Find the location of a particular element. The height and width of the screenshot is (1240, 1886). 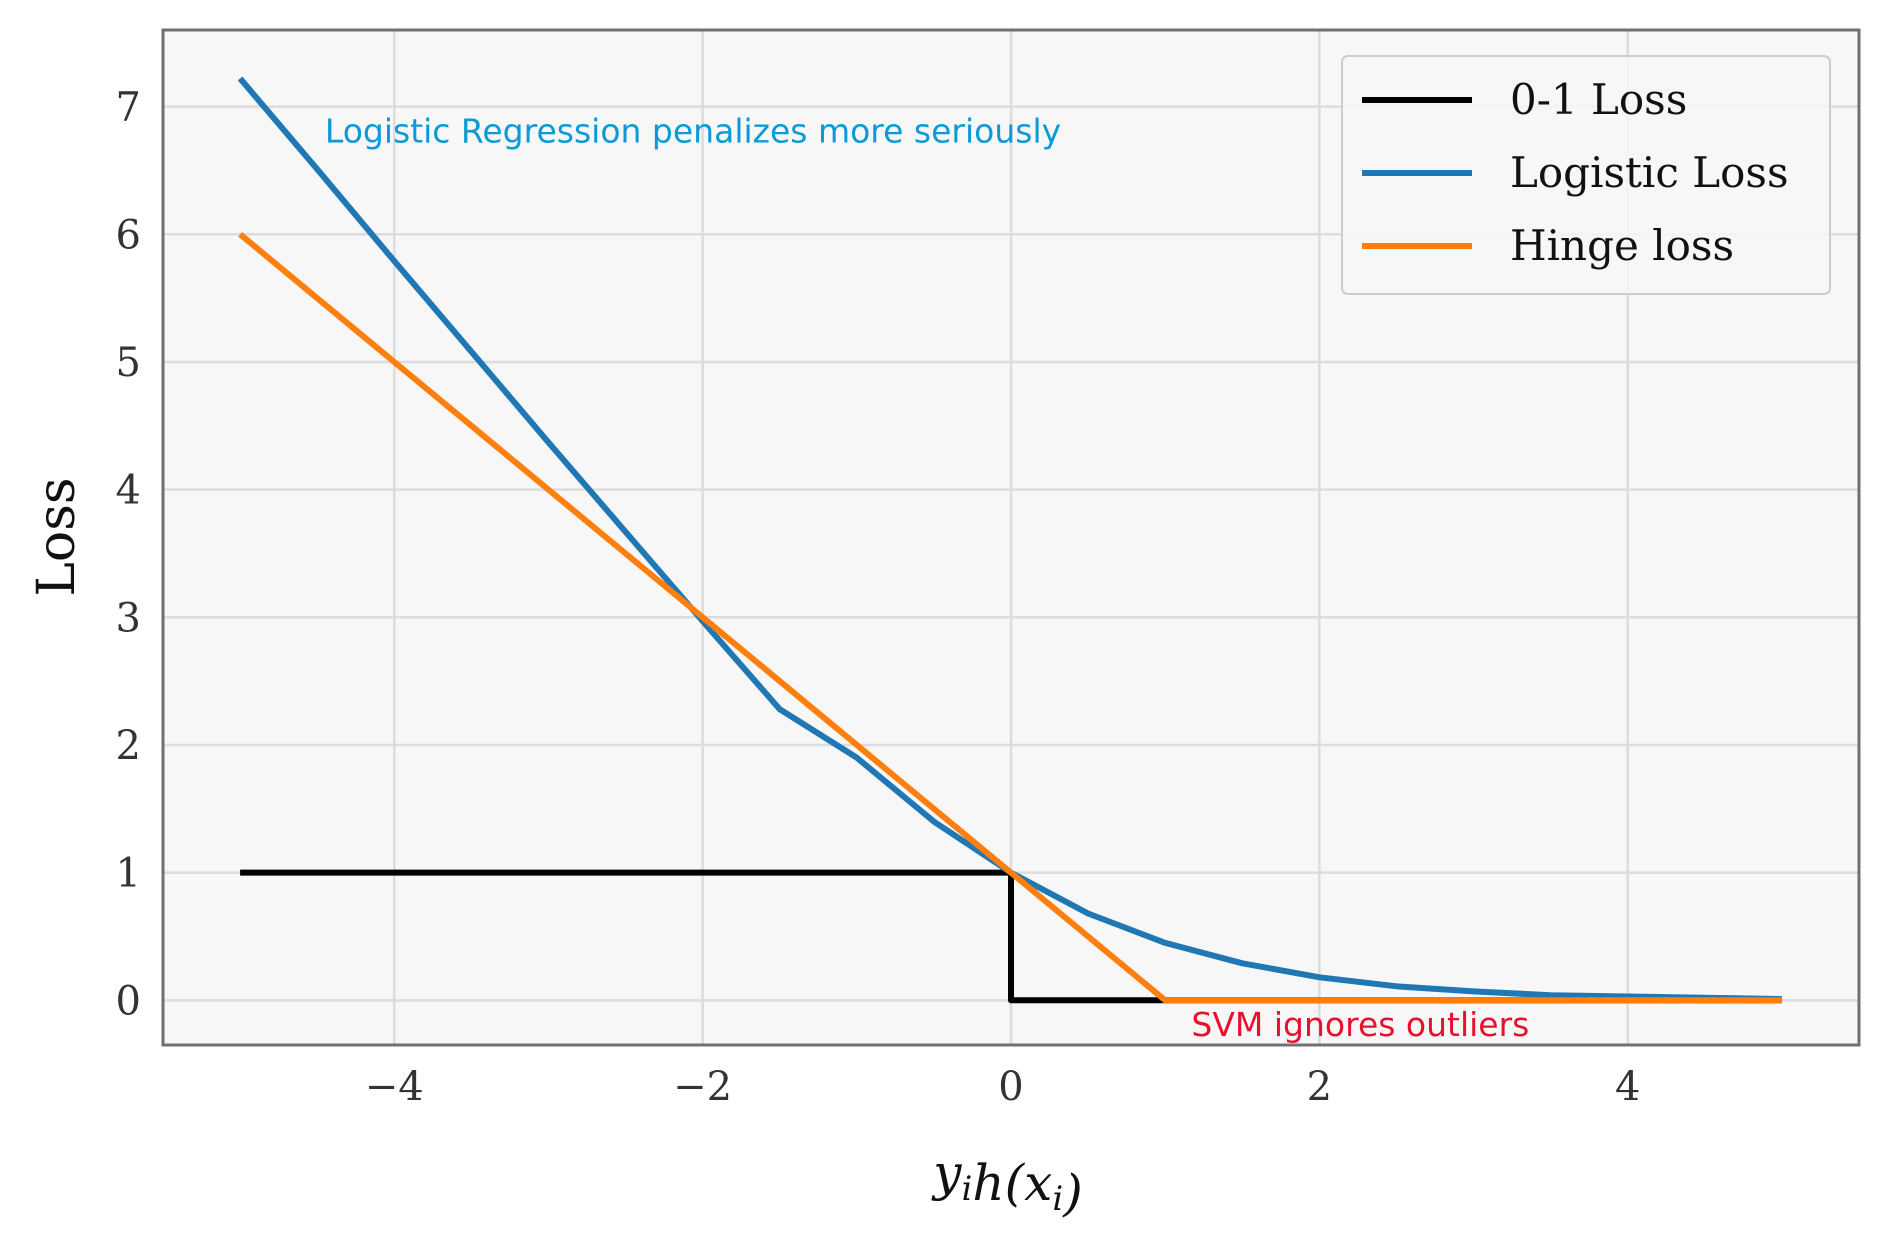

y-axis-title: Loss is located at coordinates (57, 536).